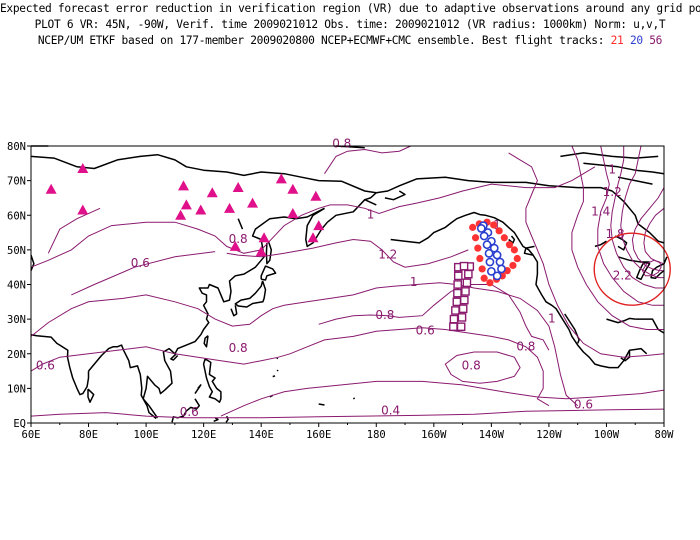 The width and height of the screenshot is (700, 540). What do you see at coordinates (387, 255) in the screenshot?
I see `contour-label: 1.2` at bounding box center [387, 255].